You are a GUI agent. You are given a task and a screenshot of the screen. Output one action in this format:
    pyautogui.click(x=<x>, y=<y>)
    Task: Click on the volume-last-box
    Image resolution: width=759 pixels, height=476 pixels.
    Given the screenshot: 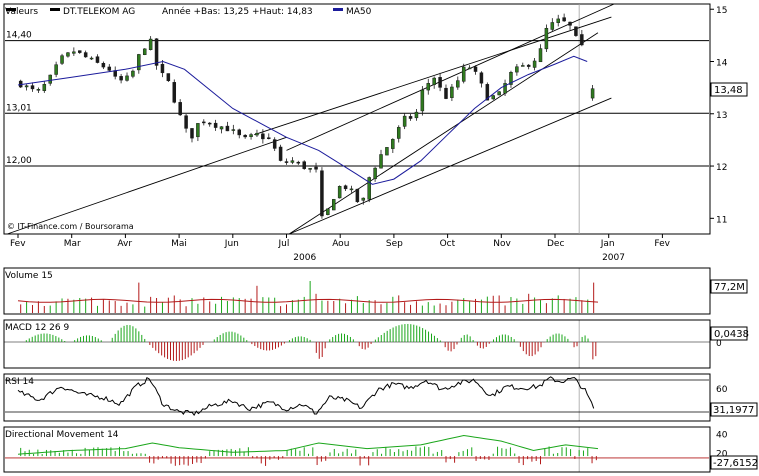 What is the action you would take?
    pyautogui.click(x=729, y=286)
    